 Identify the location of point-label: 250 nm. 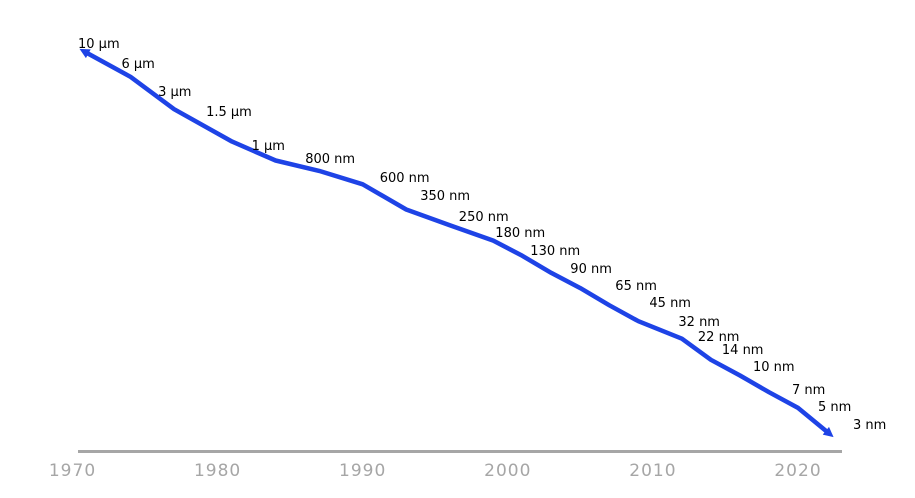
(483, 218).